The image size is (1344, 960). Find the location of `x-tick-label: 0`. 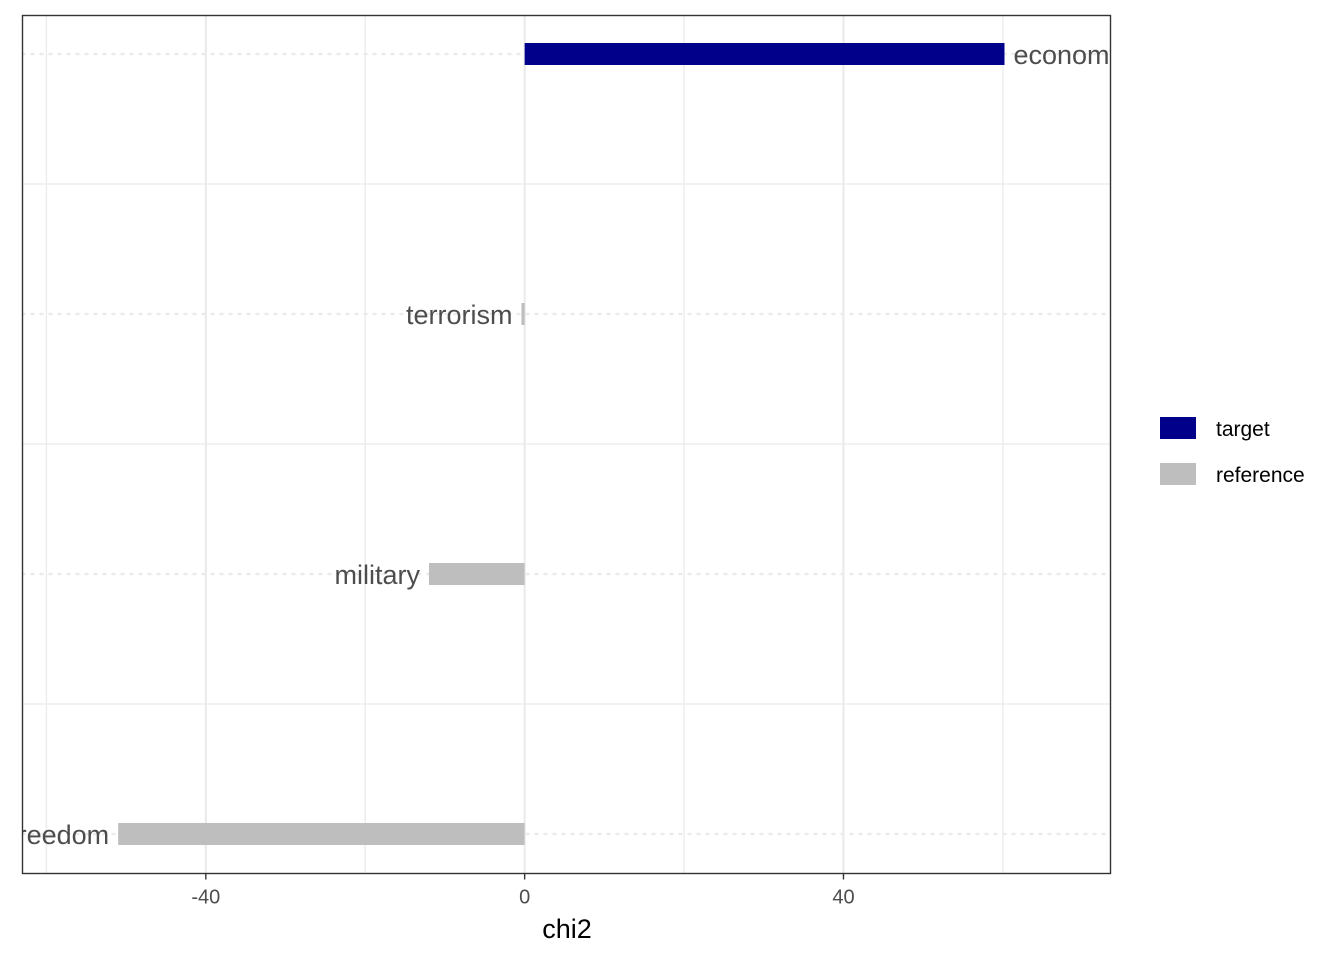

x-tick-label: 0 is located at coordinates (524, 898).